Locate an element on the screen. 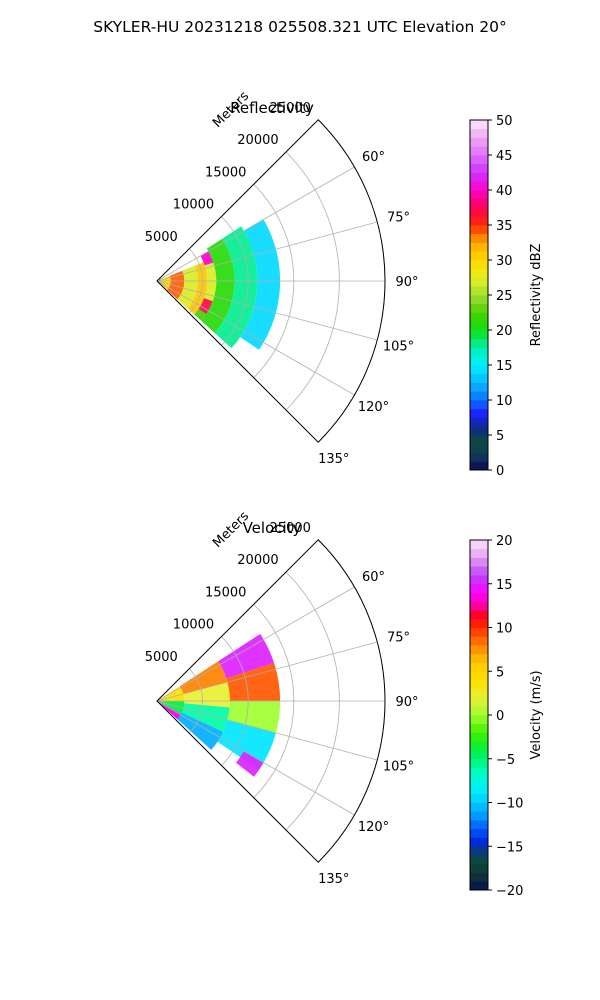 The width and height of the screenshot is (600, 1000). velocity-azimuth-tick-label: 60° is located at coordinates (373, 577).